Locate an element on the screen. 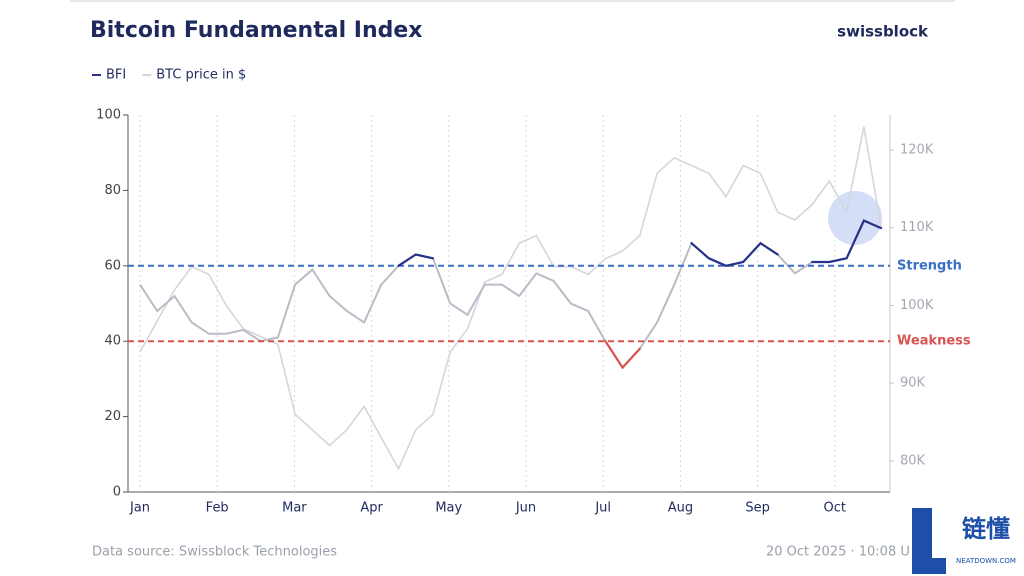  y2-tick-label: 90K is located at coordinates (913, 383).